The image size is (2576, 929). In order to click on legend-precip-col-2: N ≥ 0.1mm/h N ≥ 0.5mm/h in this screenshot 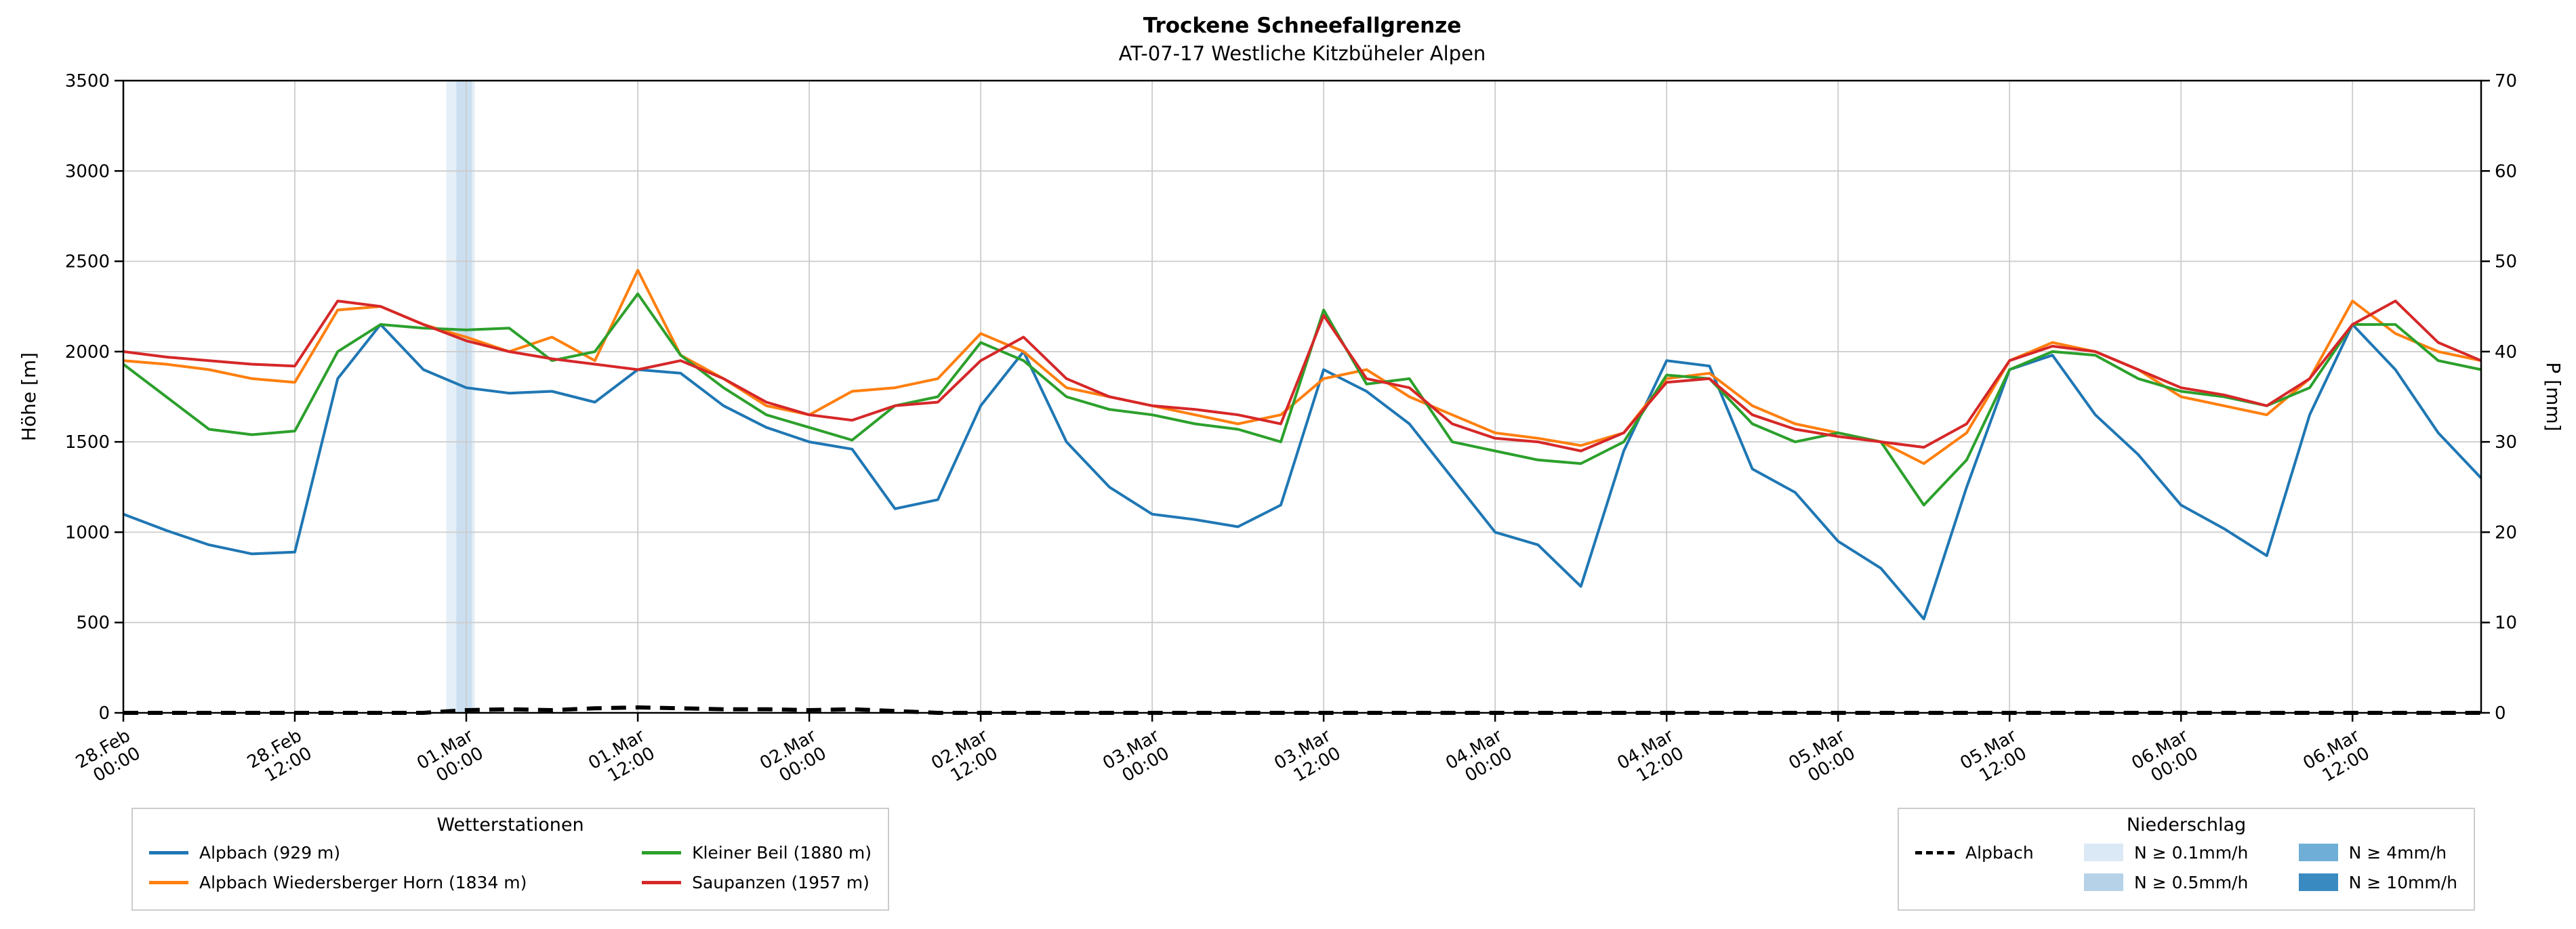, I will do `click(2166, 867)`.